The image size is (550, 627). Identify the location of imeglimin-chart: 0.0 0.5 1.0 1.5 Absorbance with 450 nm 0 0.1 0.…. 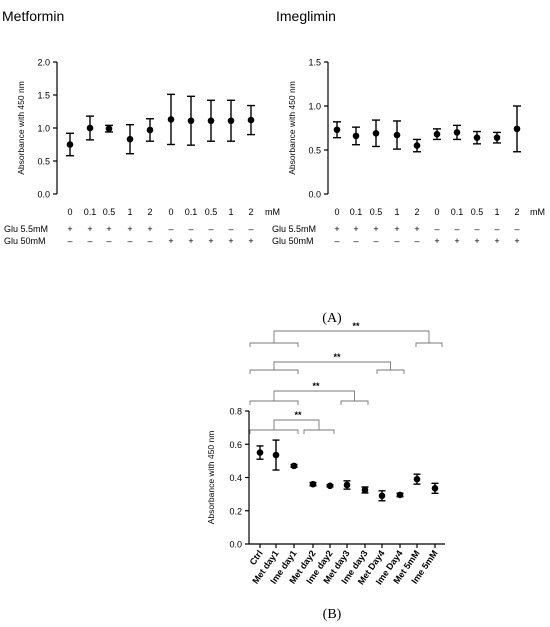
(408, 152).